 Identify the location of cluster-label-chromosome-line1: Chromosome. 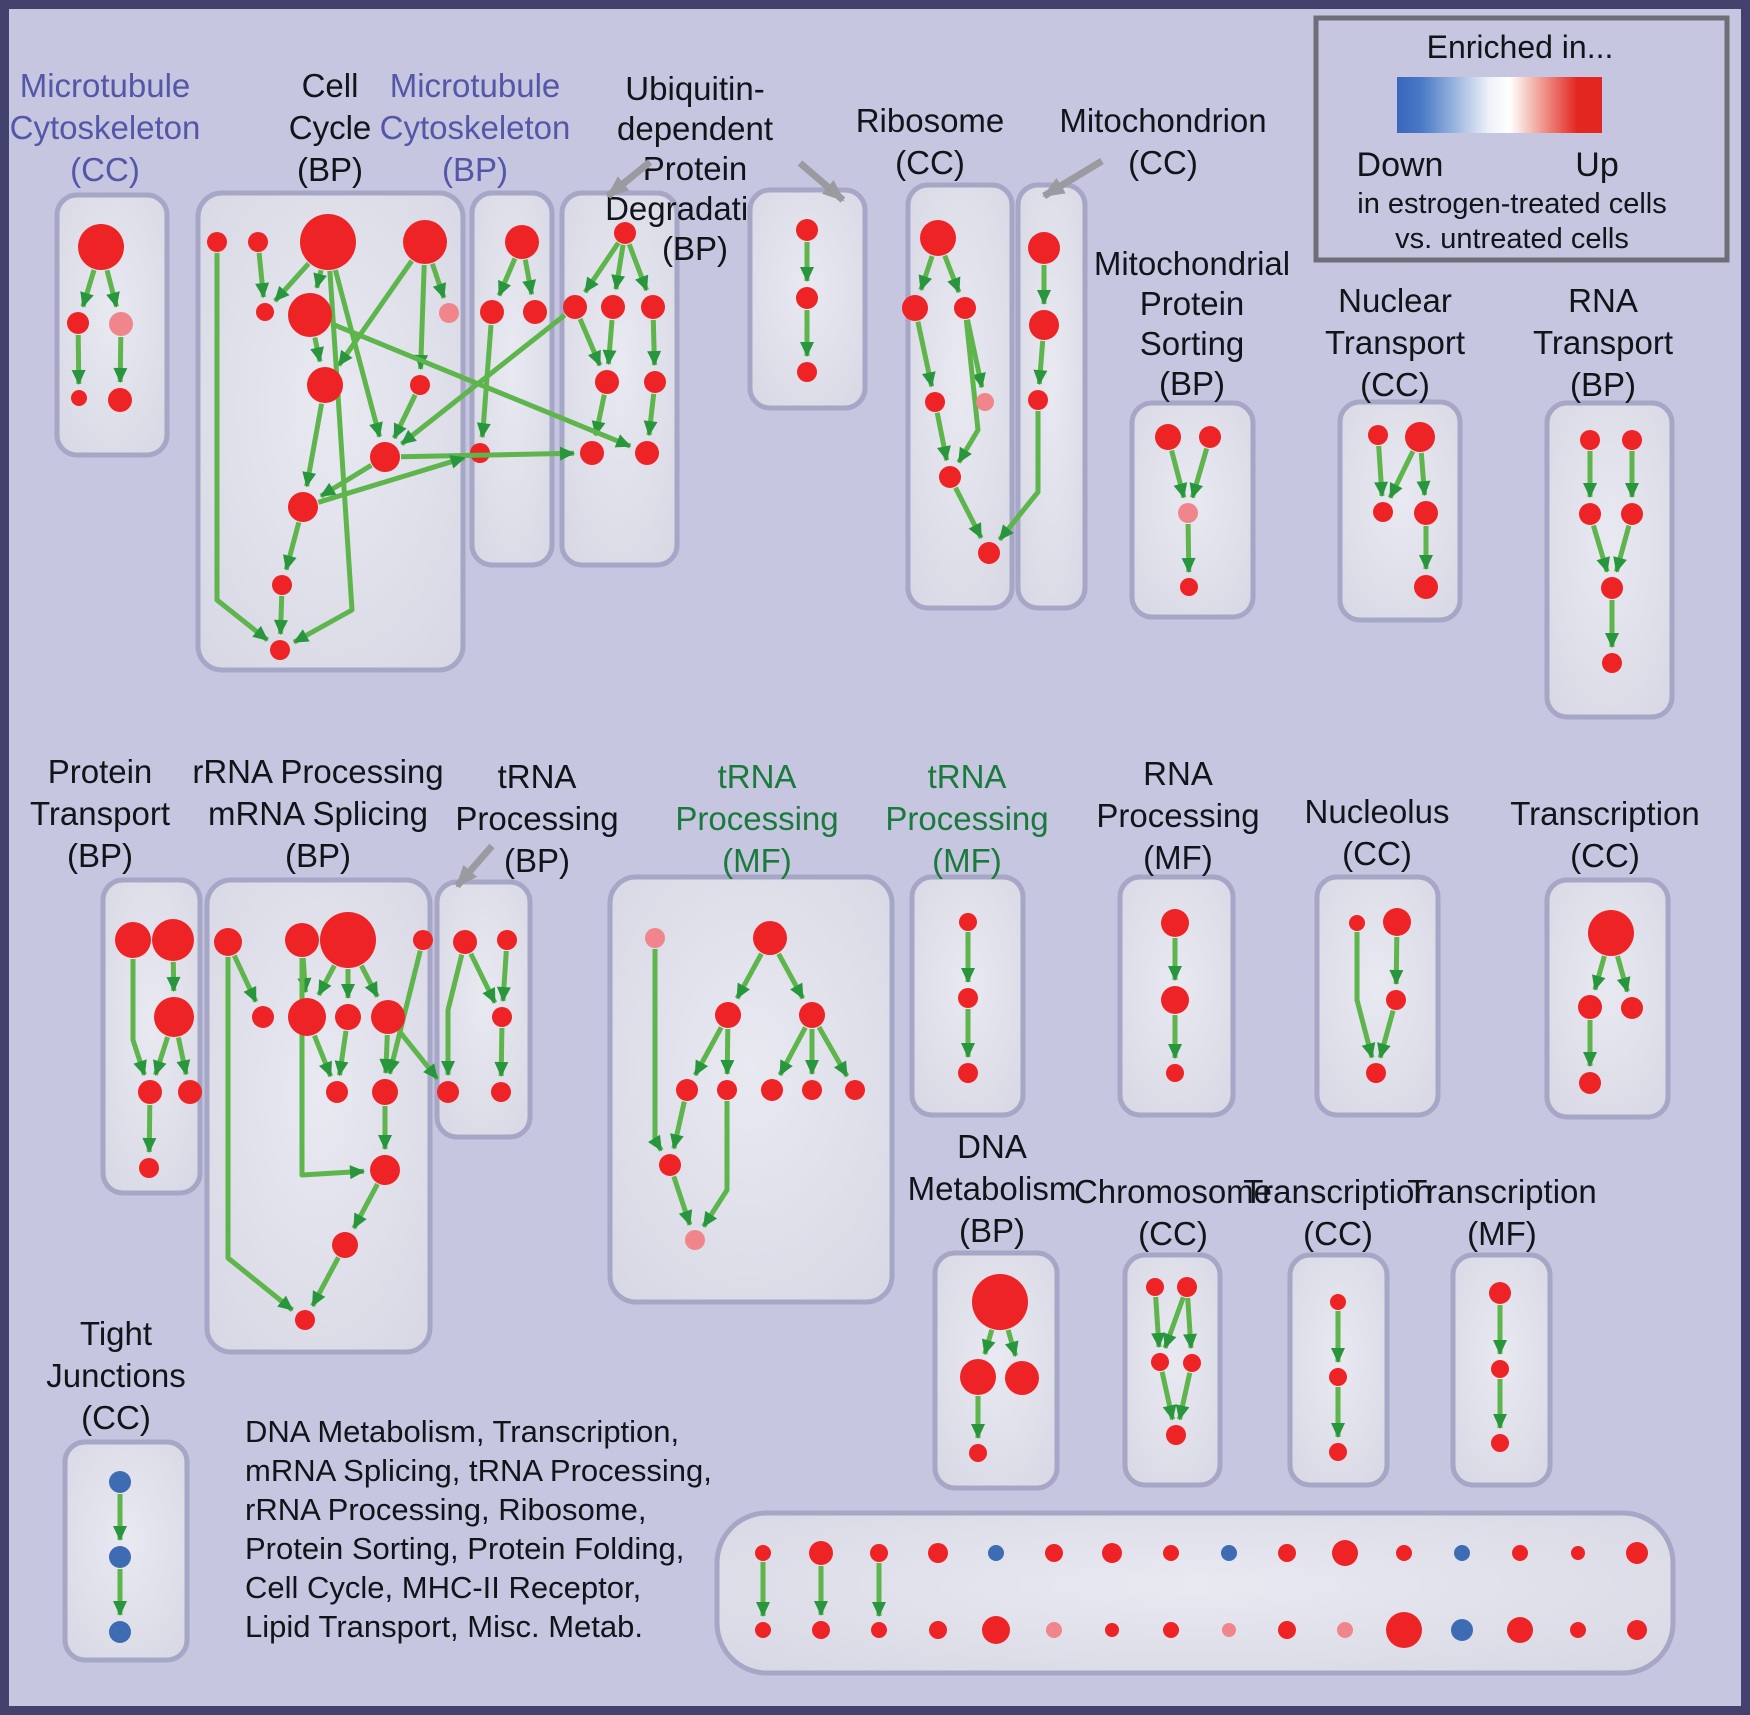
(1173, 1191).